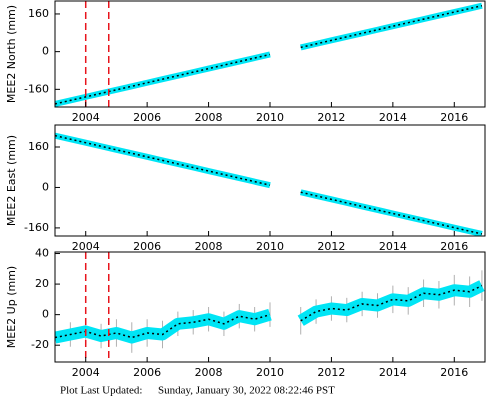 This screenshot has width=488, height=400. I want to click on y-tick-label: 20, so click(42, 283).